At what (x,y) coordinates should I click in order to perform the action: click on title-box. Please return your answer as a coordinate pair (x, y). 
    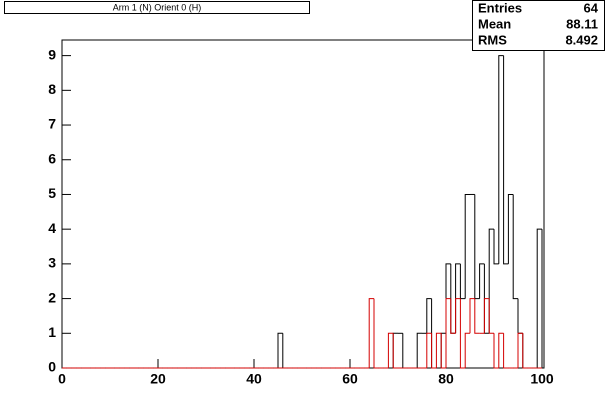
    Looking at the image, I should click on (157, 7).